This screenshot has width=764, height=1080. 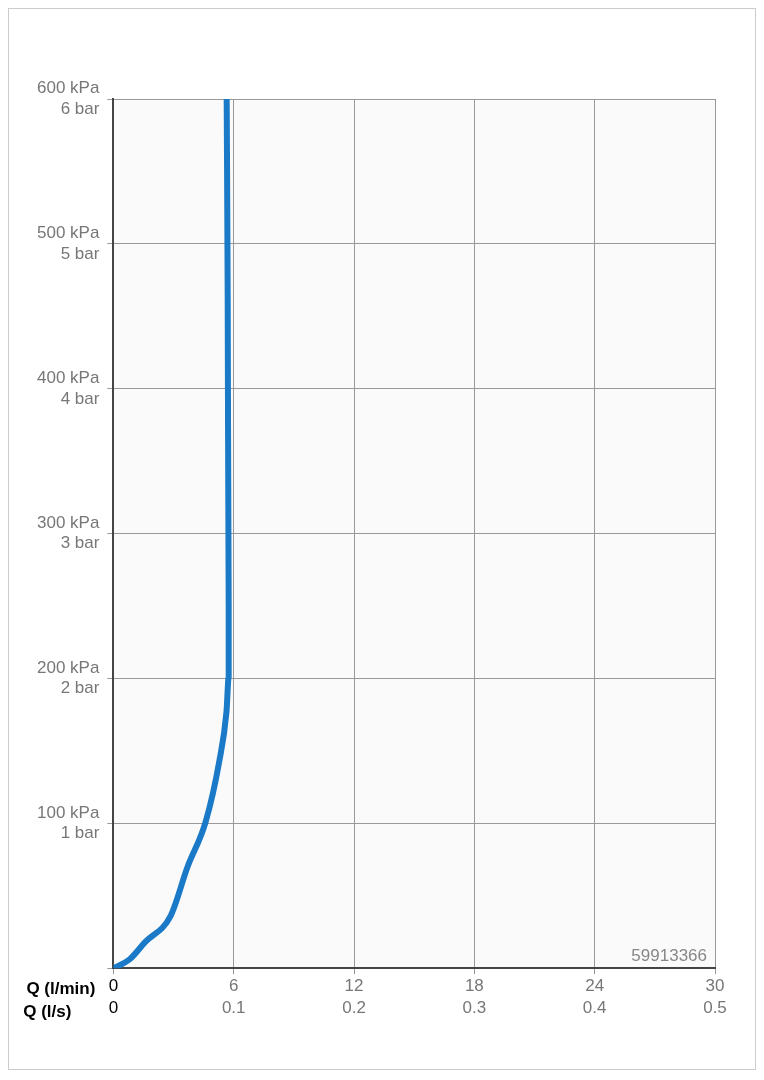 I want to click on x-tick-label: 18, so click(x=474, y=986).